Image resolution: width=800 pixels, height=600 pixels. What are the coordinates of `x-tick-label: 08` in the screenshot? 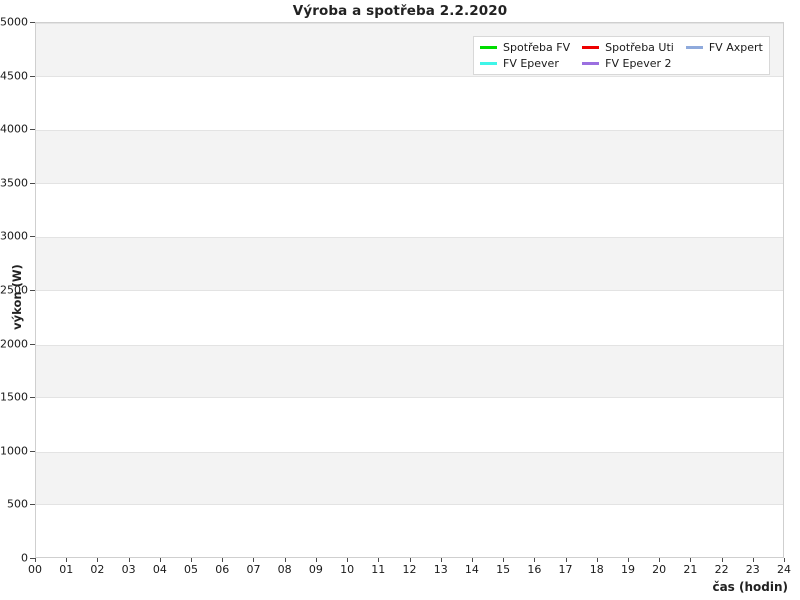 It's located at (284, 569).